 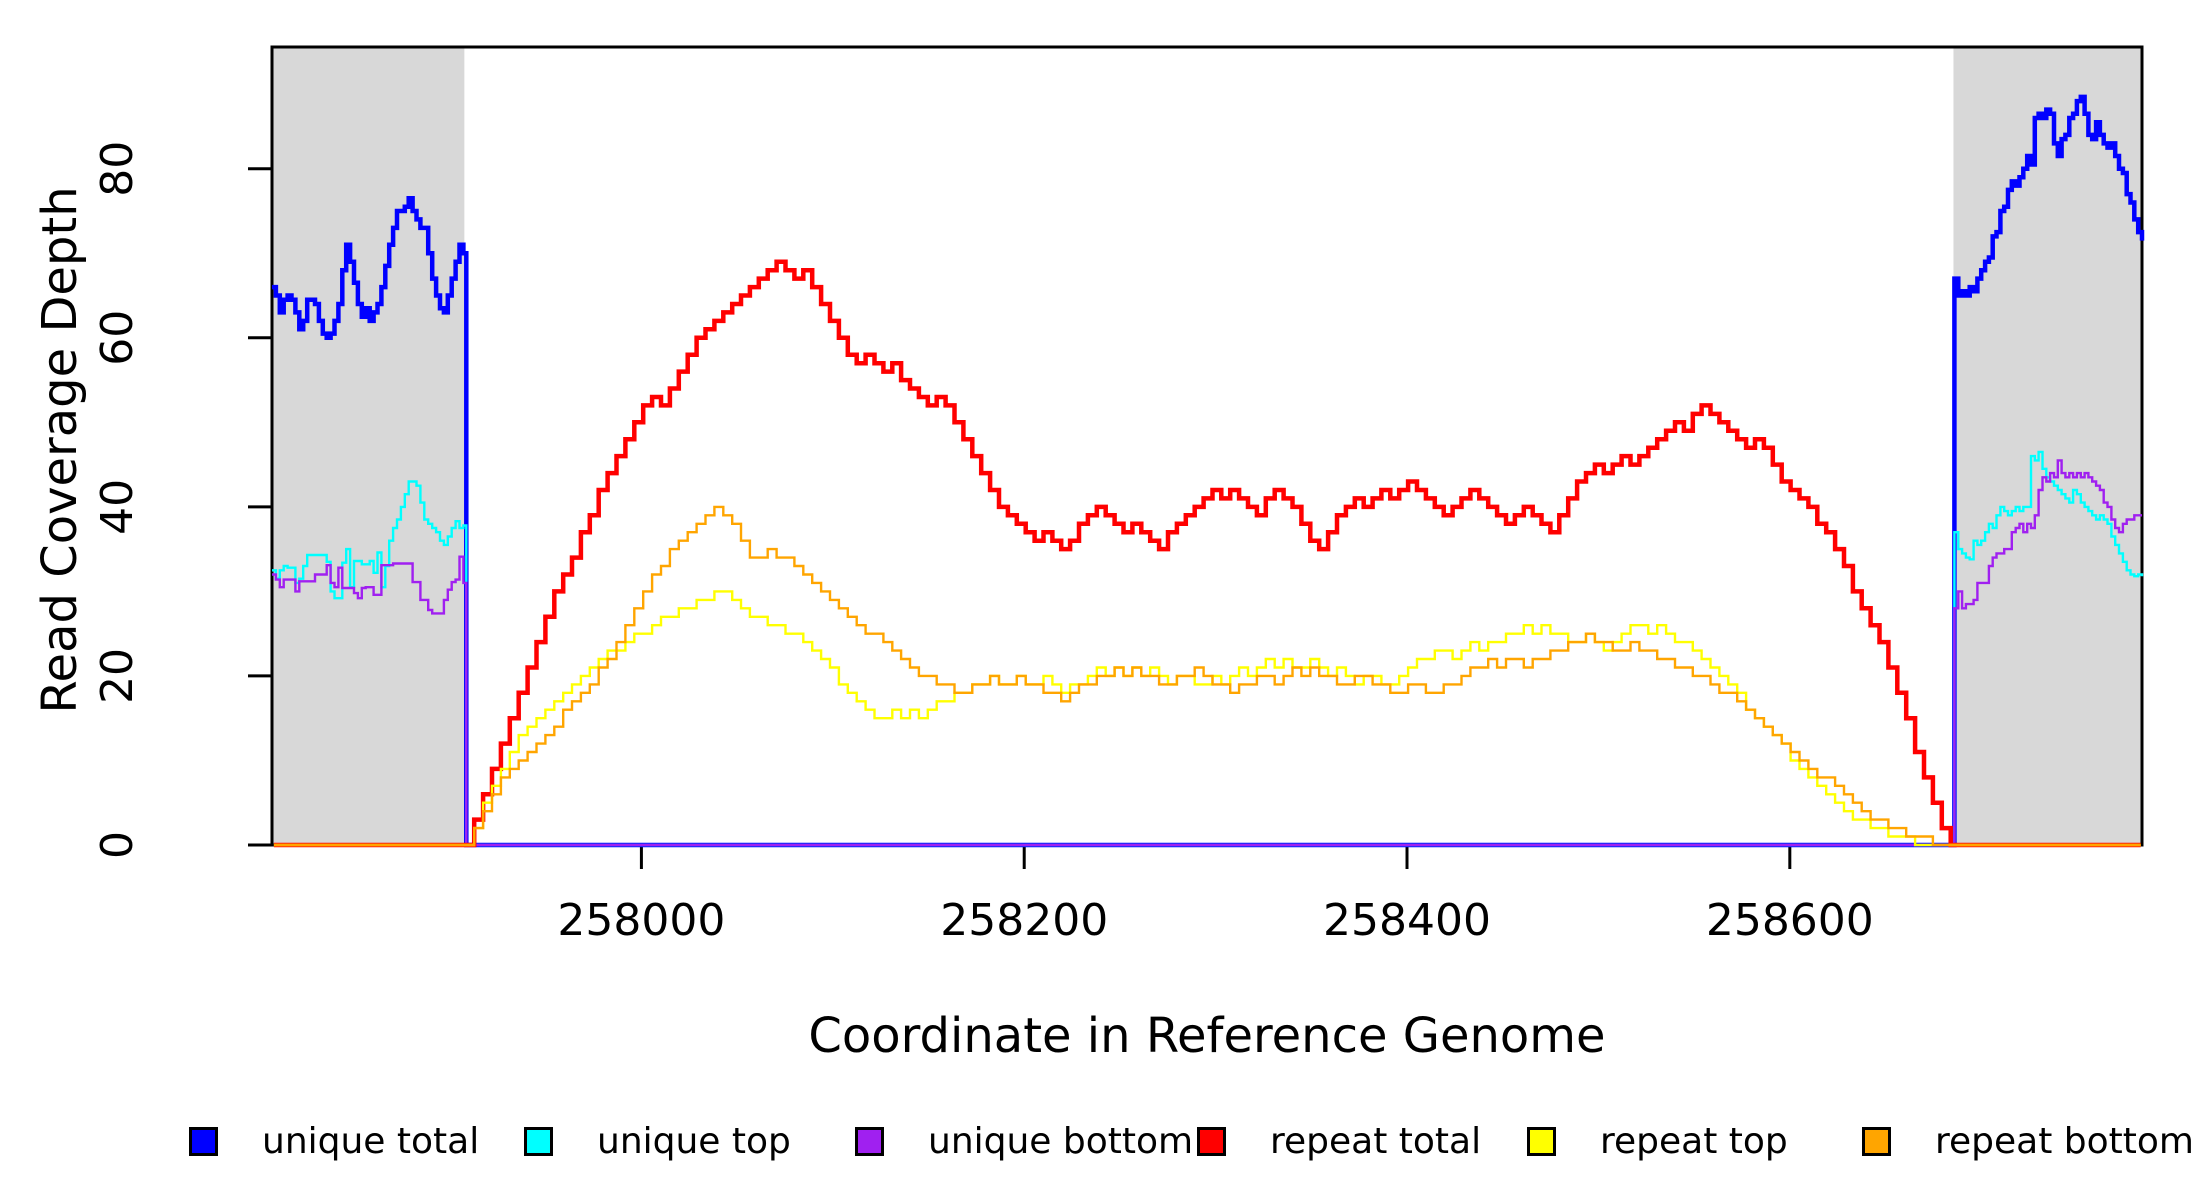 What do you see at coordinates (117, 845) in the screenshot?
I see `y-axis-tick-label: 0` at bounding box center [117, 845].